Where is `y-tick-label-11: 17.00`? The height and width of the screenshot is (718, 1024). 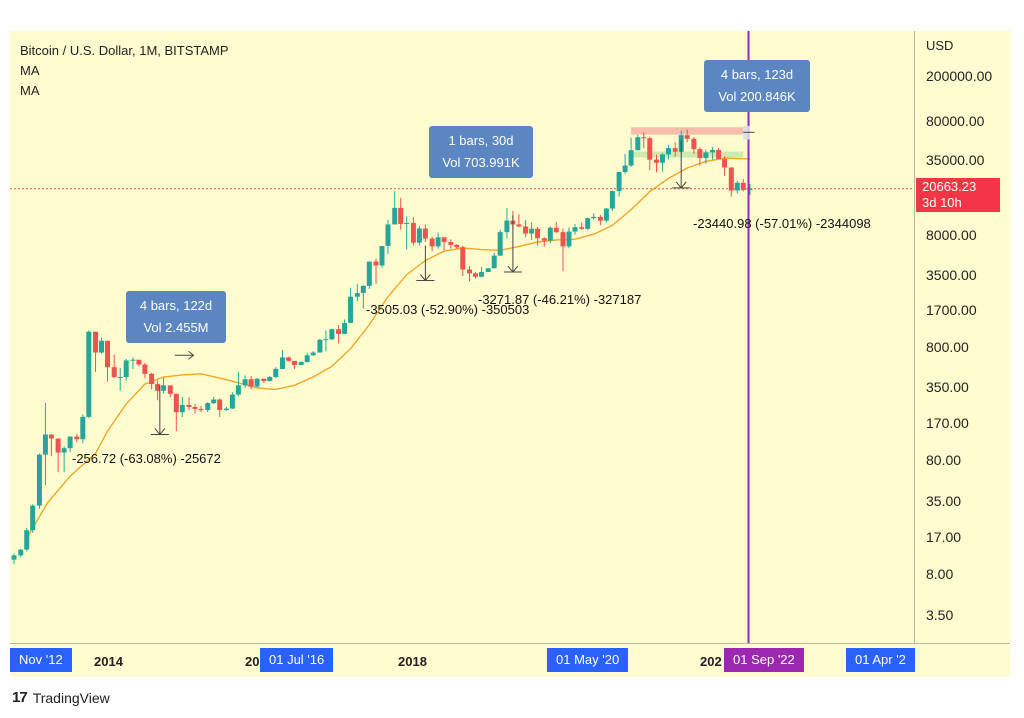
y-tick-label-11: 17.00 is located at coordinates (944, 537).